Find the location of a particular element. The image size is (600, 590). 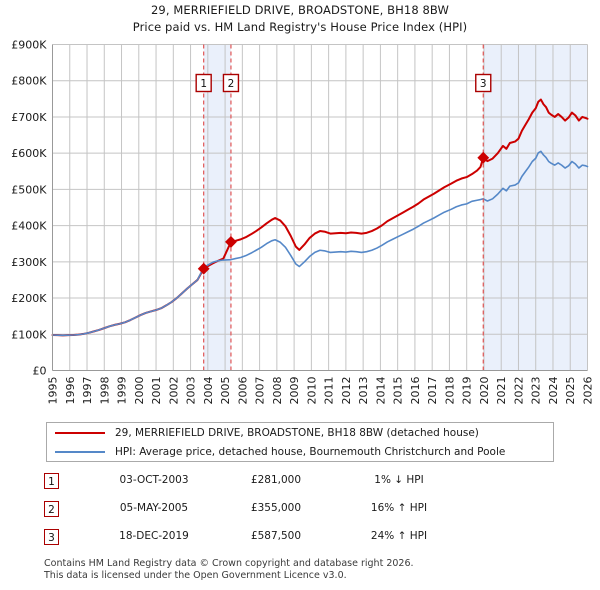

legend-swatch-property is located at coordinates (80, 433).